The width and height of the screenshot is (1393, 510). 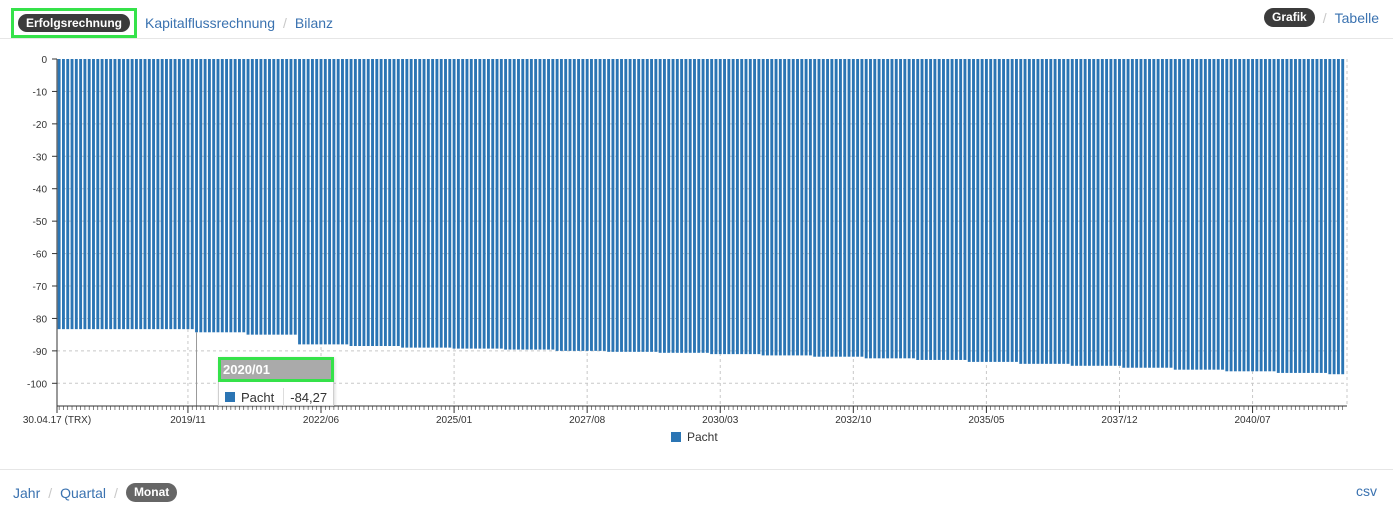 What do you see at coordinates (257, 397) in the screenshot?
I see `tooltip-series: Pacht` at bounding box center [257, 397].